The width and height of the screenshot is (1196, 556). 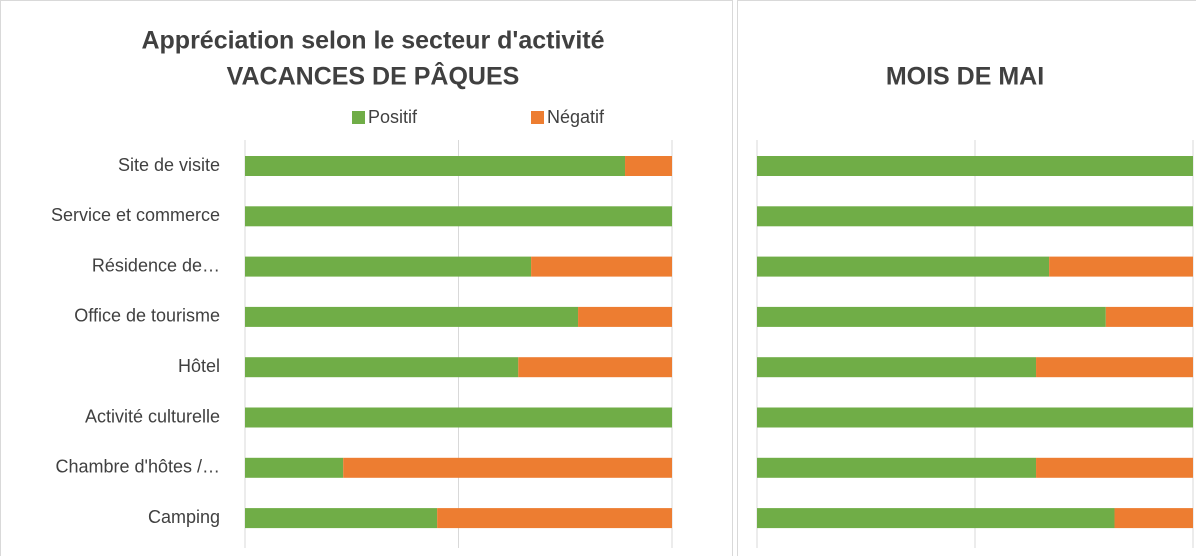 I want to click on y-tick-label: Activité culturelle, so click(x=152, y=416).